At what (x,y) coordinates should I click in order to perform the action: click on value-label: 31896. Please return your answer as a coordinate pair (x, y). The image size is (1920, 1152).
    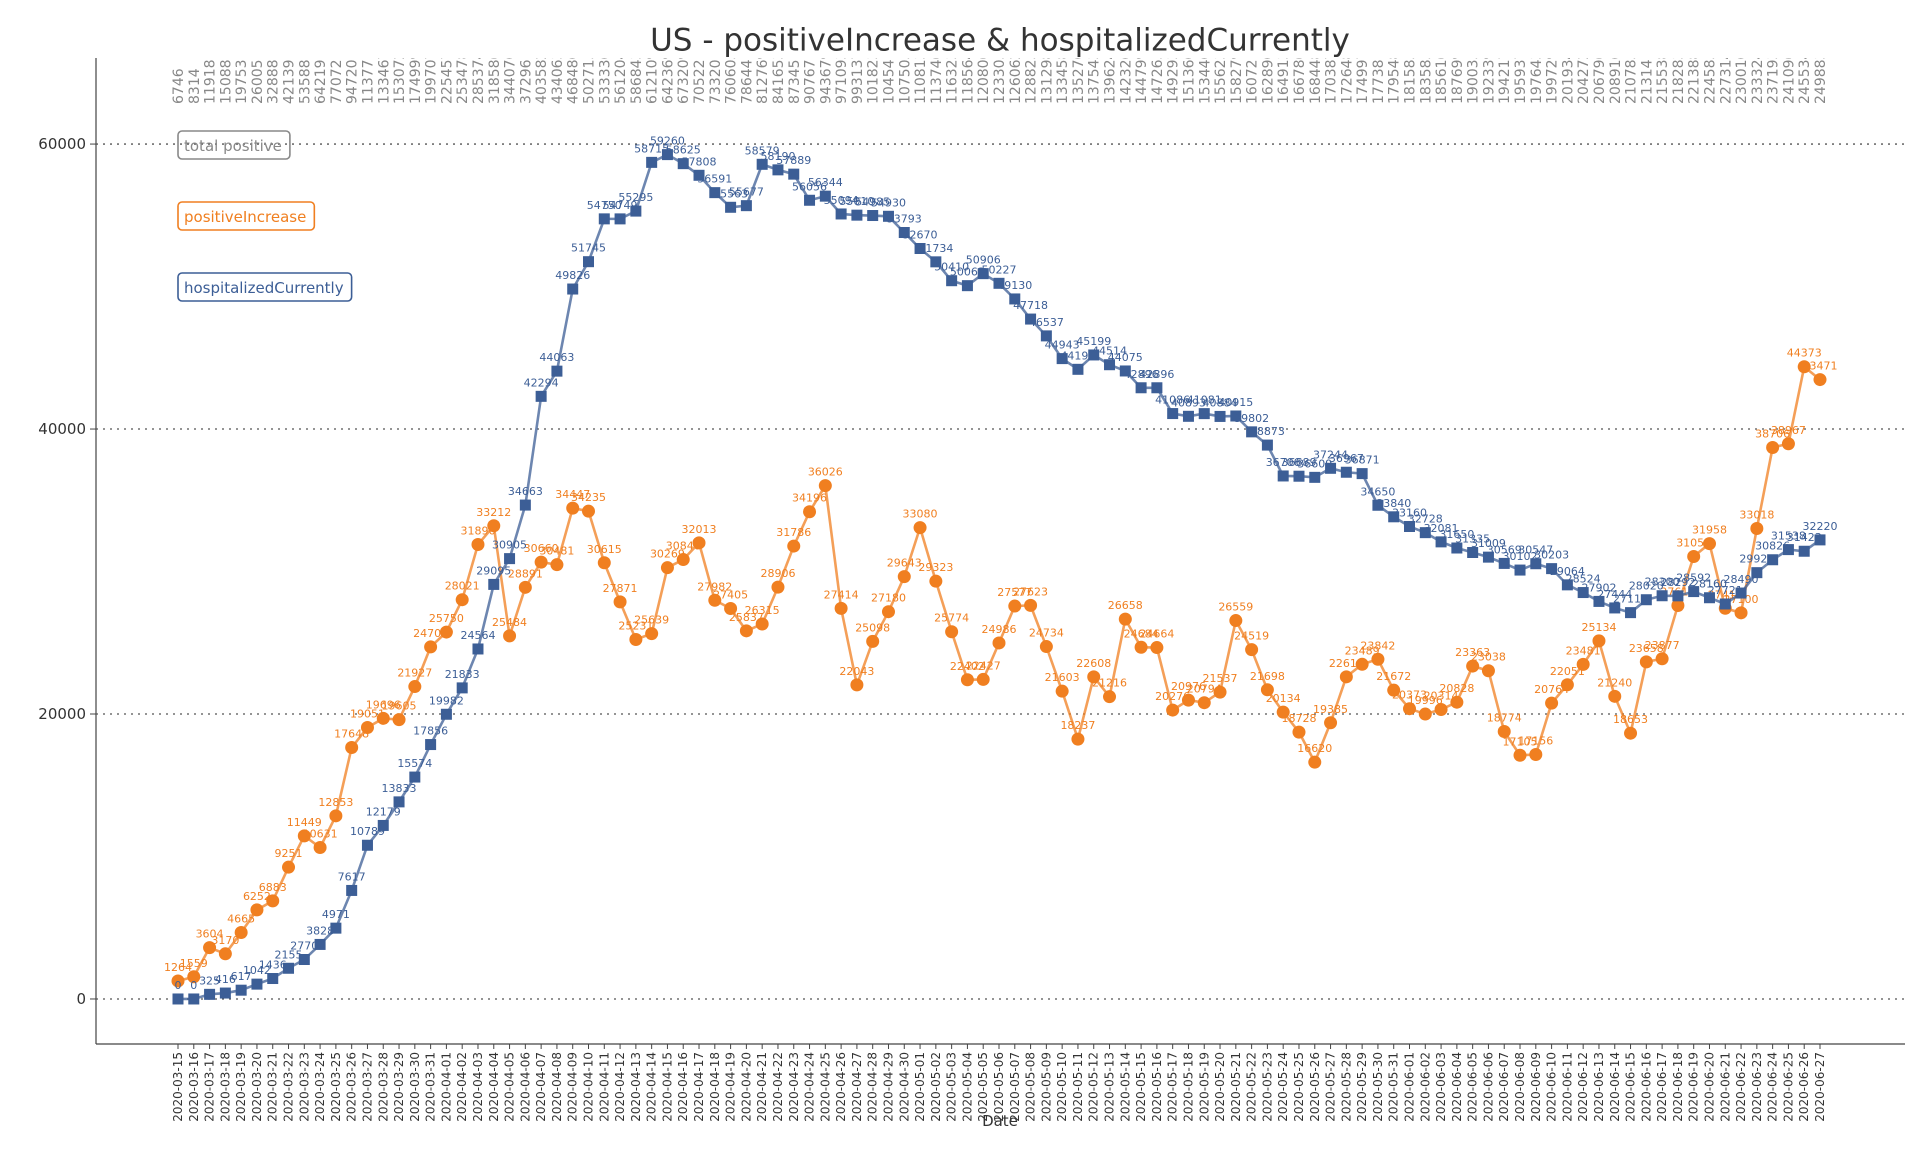
    Looking at the image, I should click on (477, 531).